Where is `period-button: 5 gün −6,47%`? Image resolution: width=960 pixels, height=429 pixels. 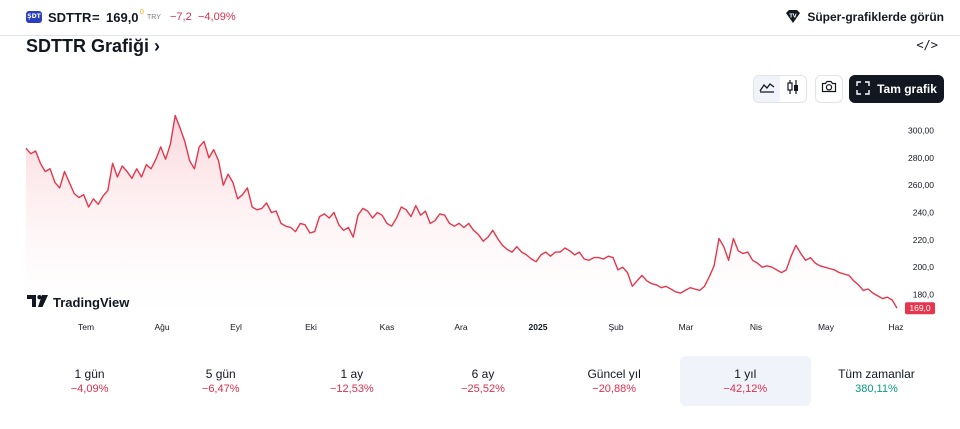 period-button: 5 gün −6,47% is located at coordinates (220, 381).